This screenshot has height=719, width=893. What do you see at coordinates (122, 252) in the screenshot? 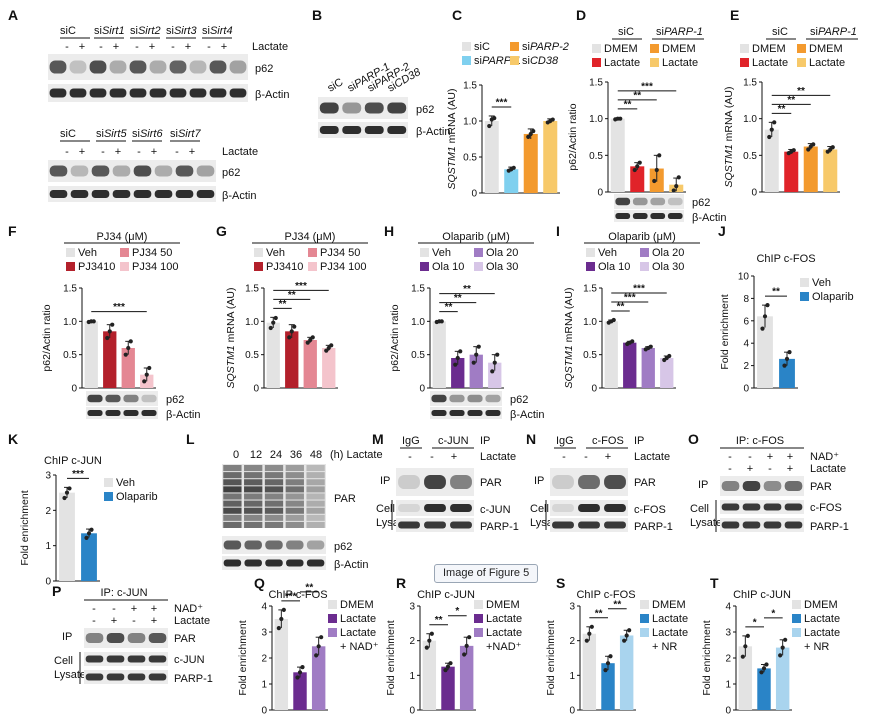
I see `legend-F: PJ34 (μM)Veh PJ34 50 PJ3410 PJ34 100` at bounding box center [122, 252].